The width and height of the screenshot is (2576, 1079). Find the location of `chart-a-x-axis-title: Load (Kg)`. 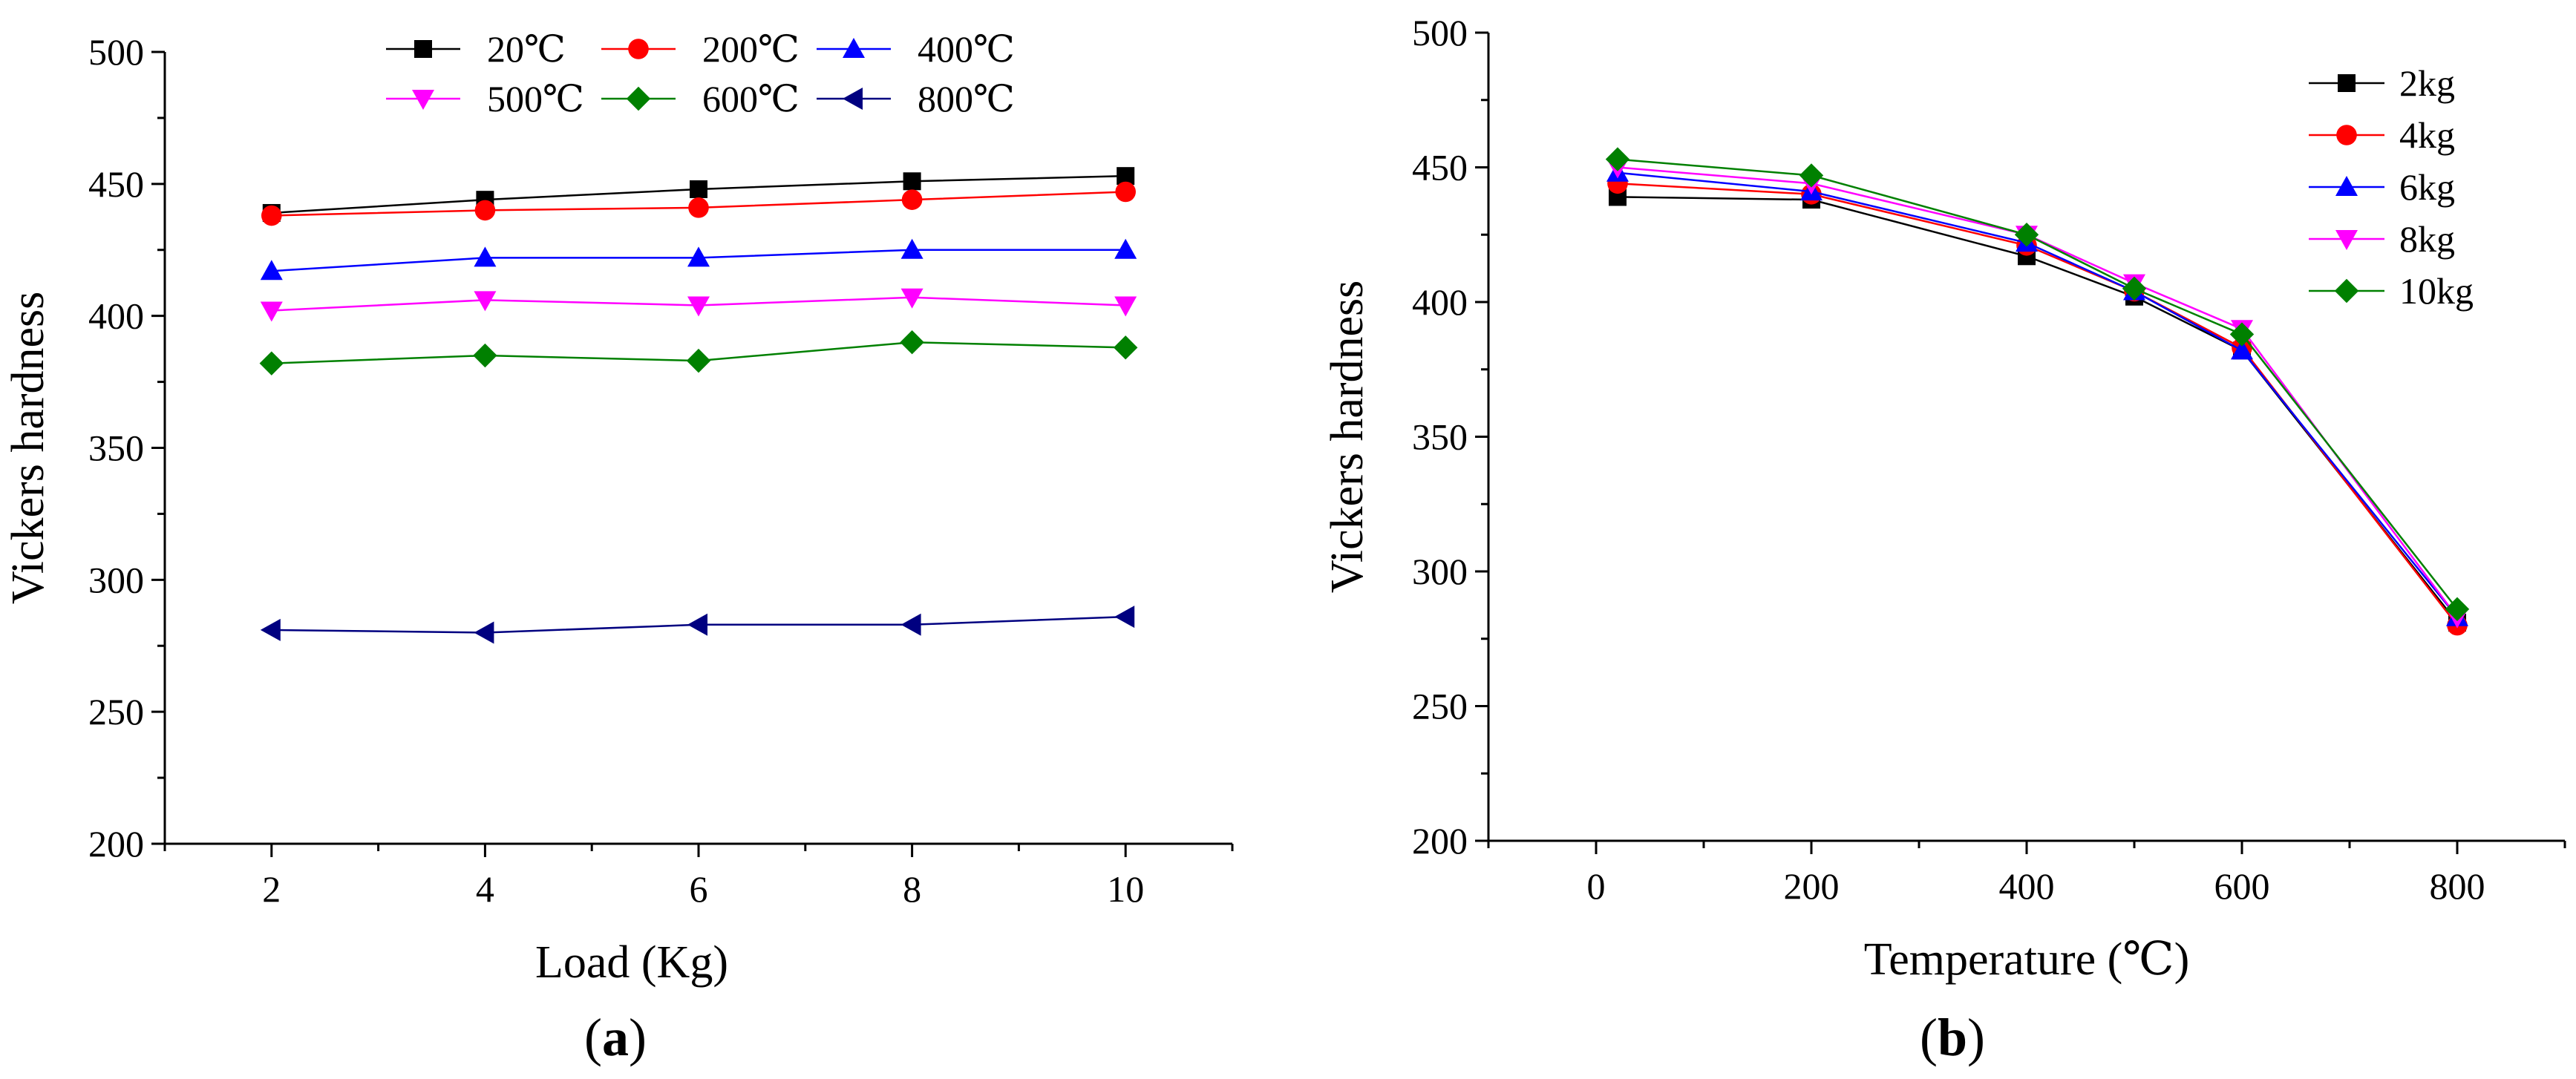

chart-a-x-axis-title: Load (Kg) is located at coordinates (631, 962).